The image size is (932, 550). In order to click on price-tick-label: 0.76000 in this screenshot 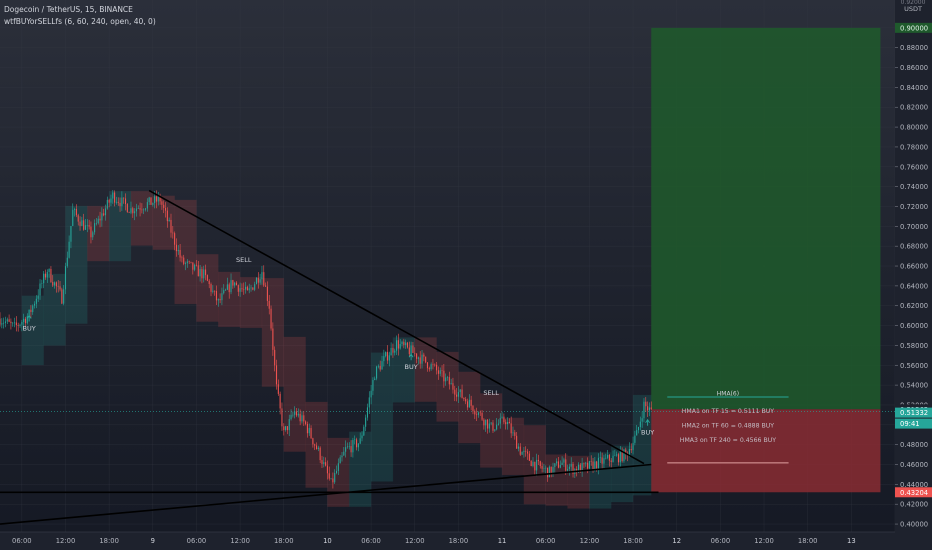, I will do `click(914, 167)`.